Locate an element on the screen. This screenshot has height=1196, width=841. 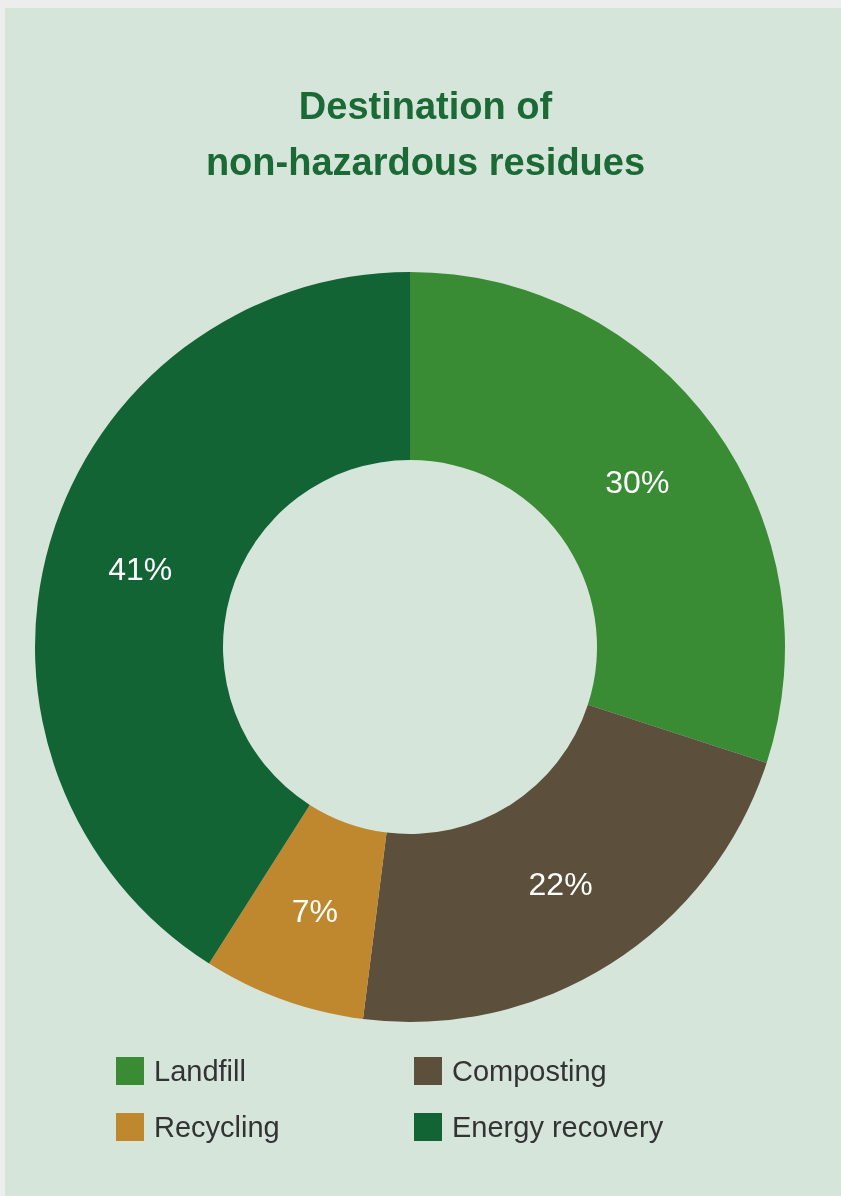
data-label: 30% is located at coordinates (637, 481).